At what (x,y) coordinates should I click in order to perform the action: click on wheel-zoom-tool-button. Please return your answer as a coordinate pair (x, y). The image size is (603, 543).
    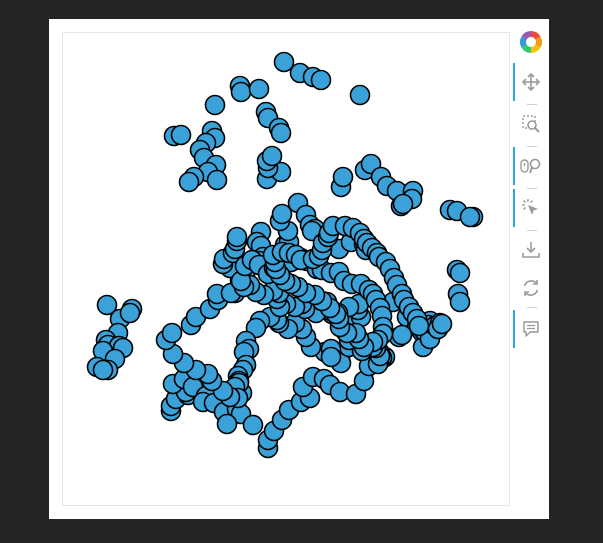
    Looking at the image, I should click on (531, 166).